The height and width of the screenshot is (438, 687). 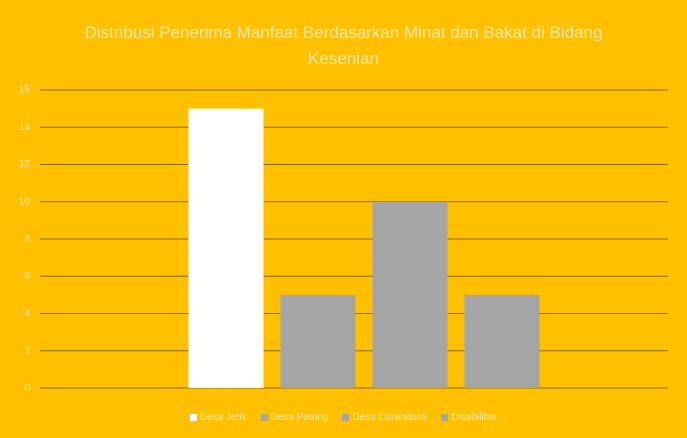 I want to click on y-tick-label: 10, so click(x=25, y=201).